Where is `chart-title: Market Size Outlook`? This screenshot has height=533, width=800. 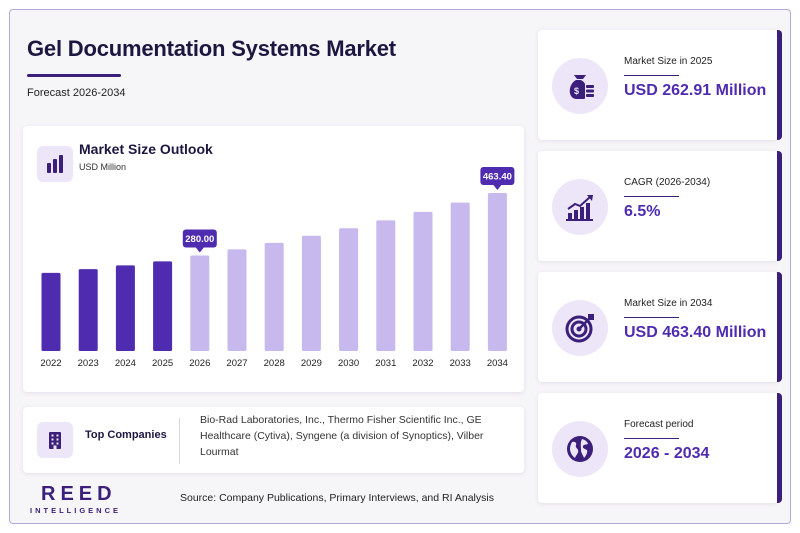 chart-title: Market Size Outlook is located at coordinates (146, 149).